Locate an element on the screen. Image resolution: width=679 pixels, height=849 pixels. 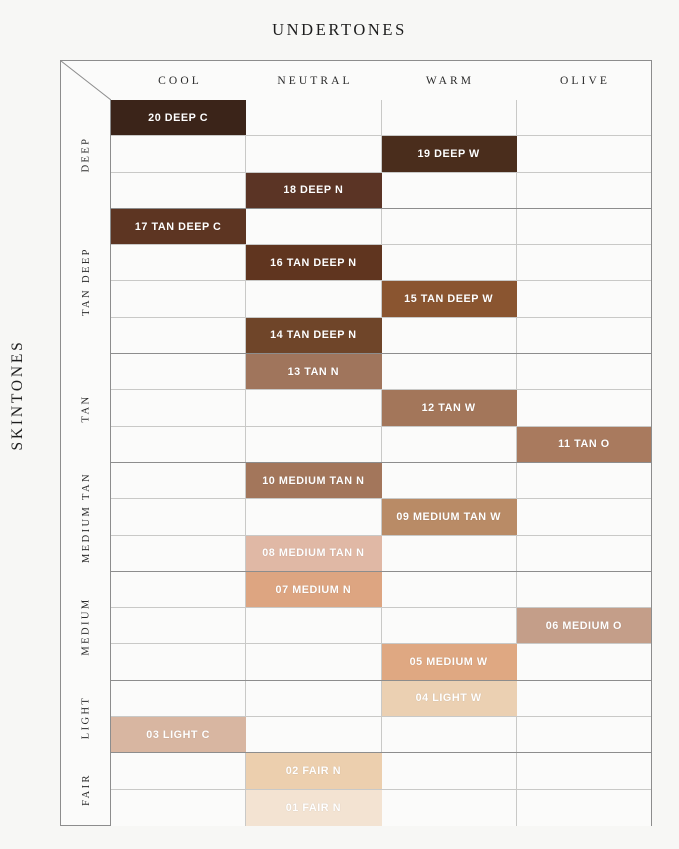
empty-cell-r7-cool is located at coordinates (179, 335).